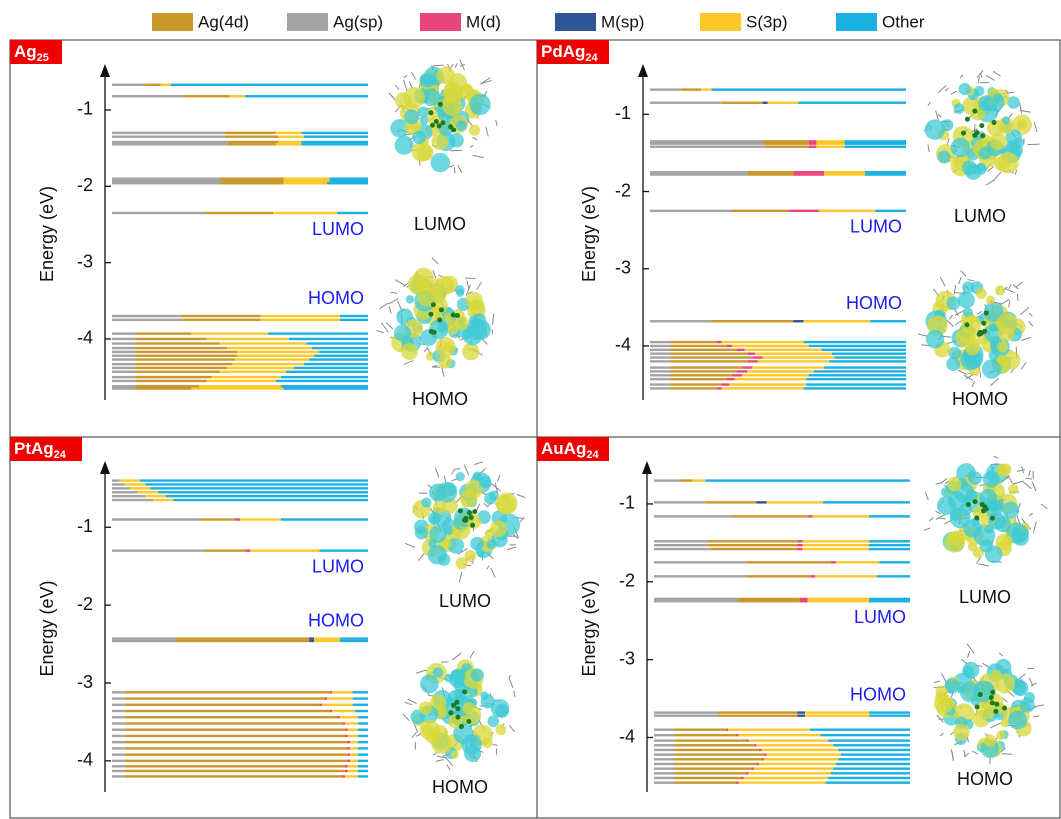  I want to click on y-tick-label: -3, so click(623, 267).